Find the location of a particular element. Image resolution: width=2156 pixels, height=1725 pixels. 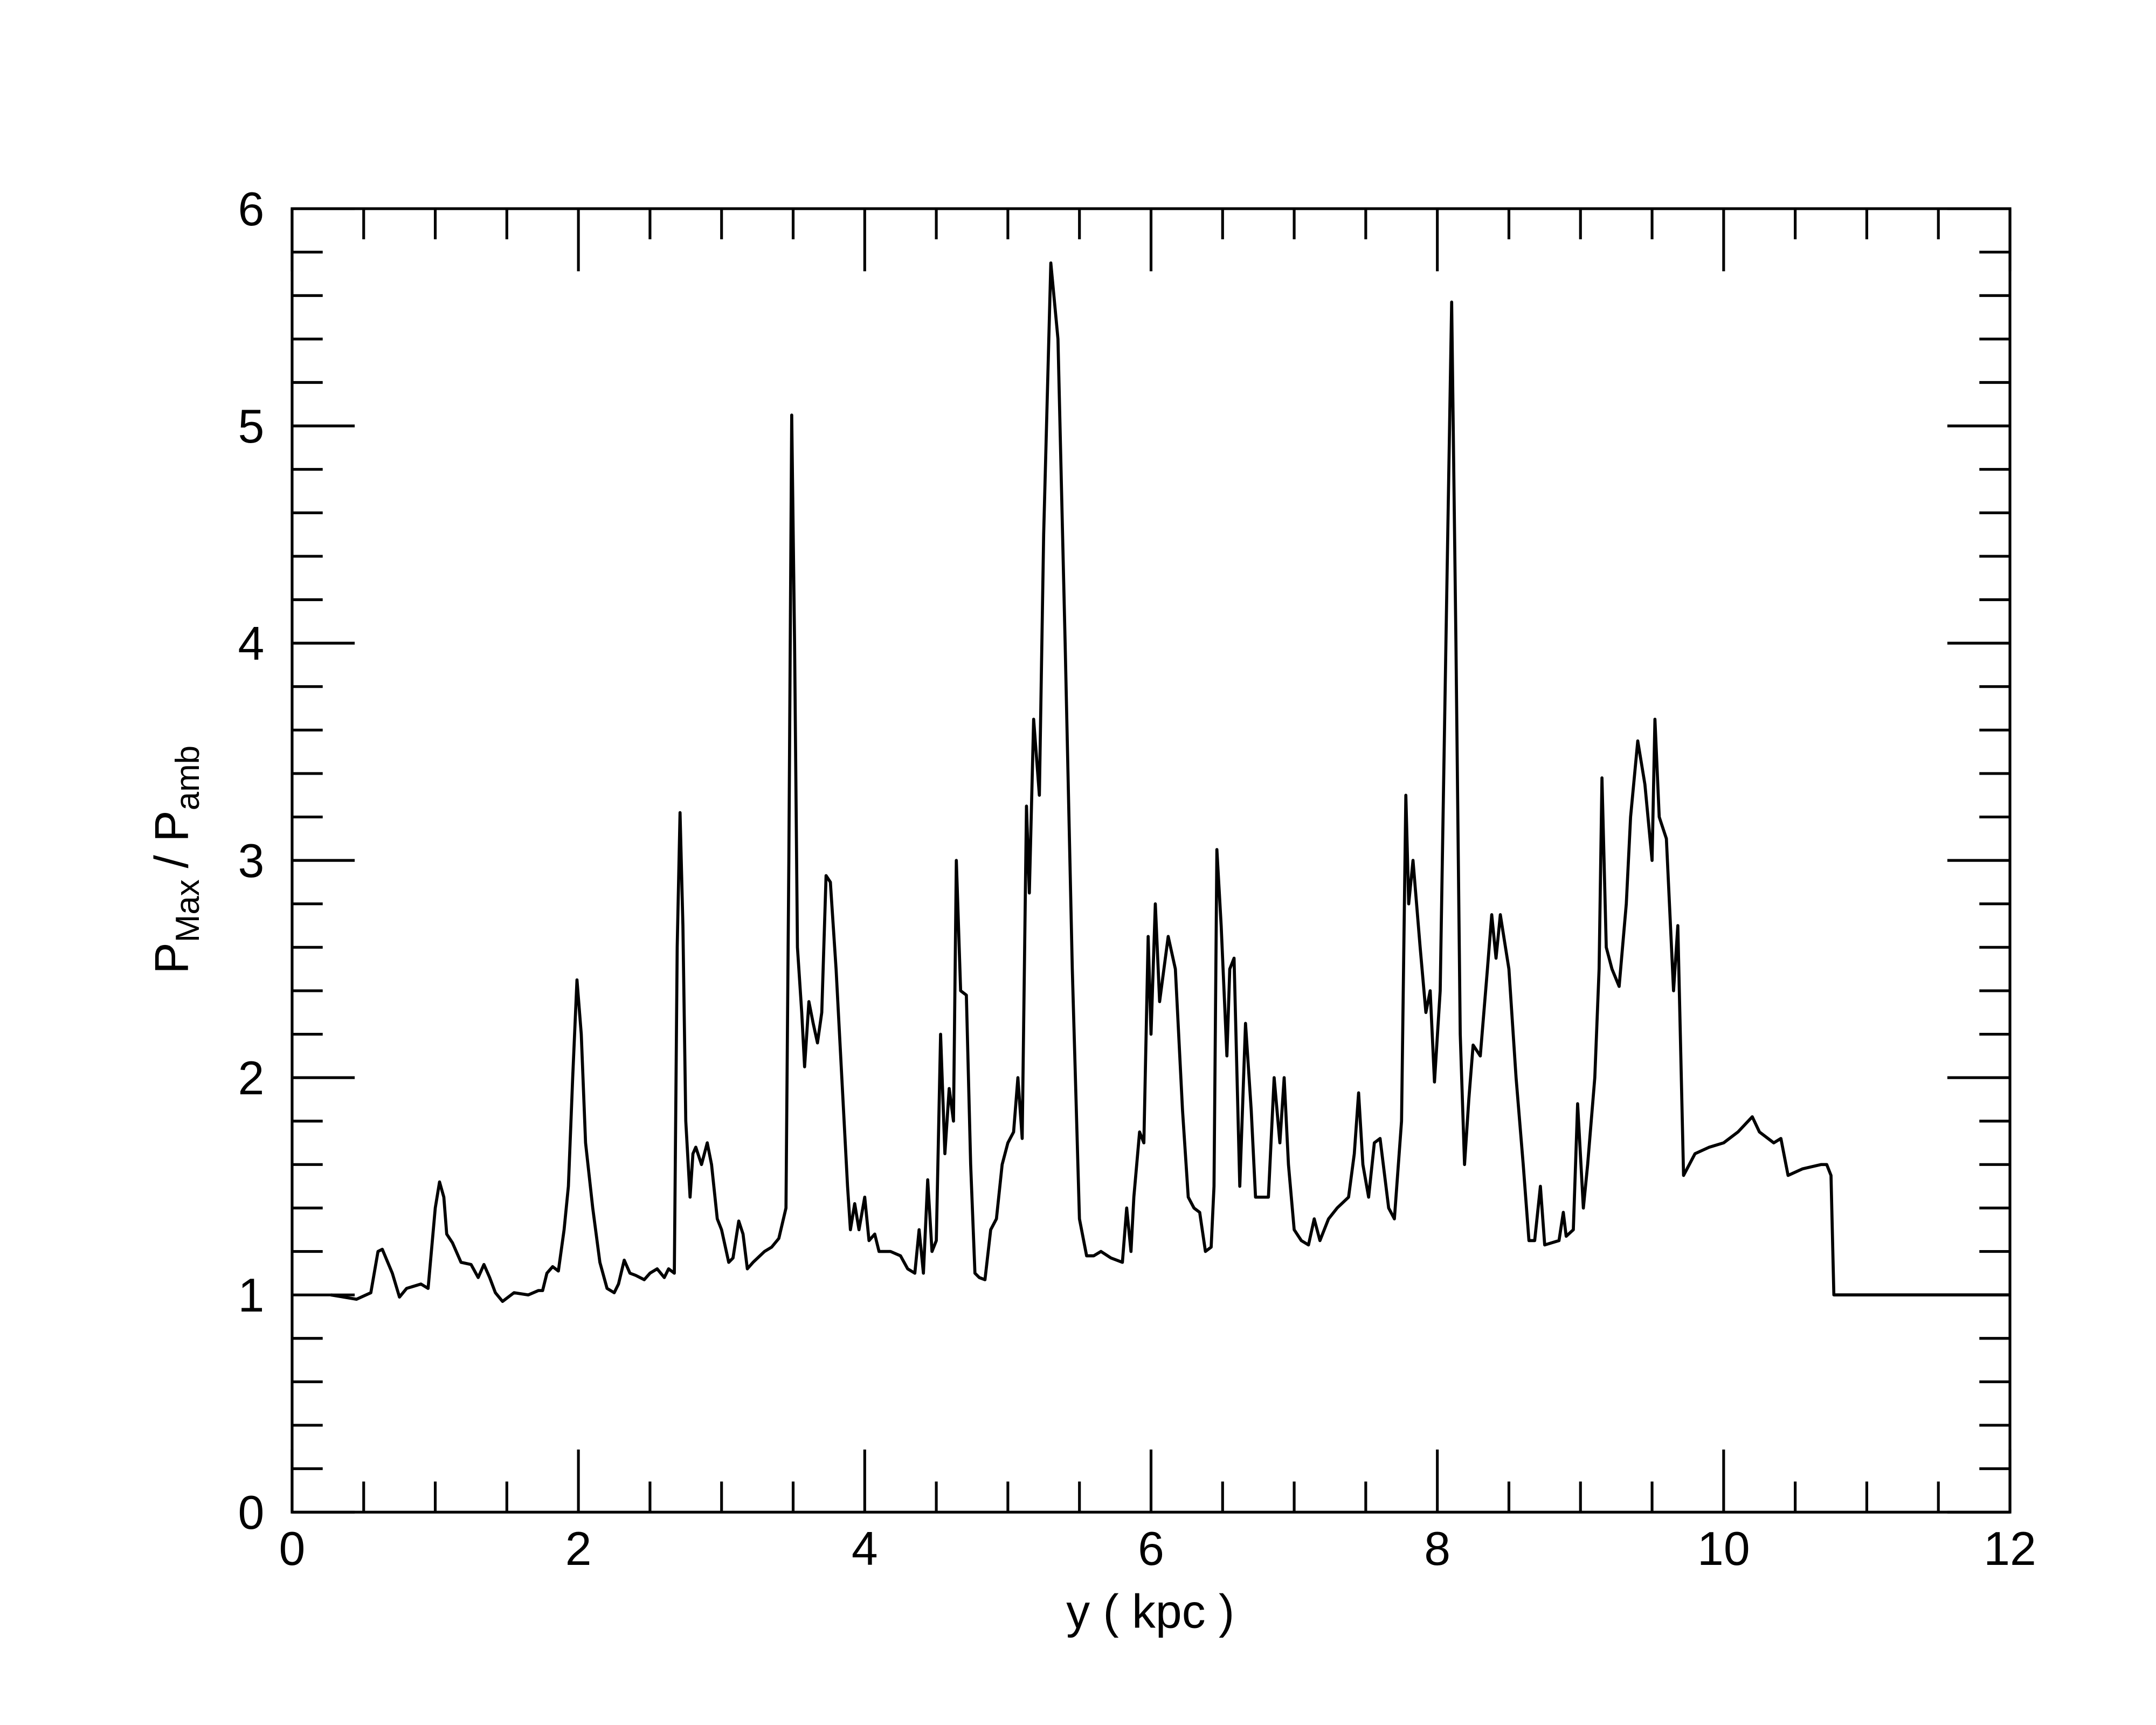

y-axis-label: PMax / Pamb is located at coordinates (175, 860).